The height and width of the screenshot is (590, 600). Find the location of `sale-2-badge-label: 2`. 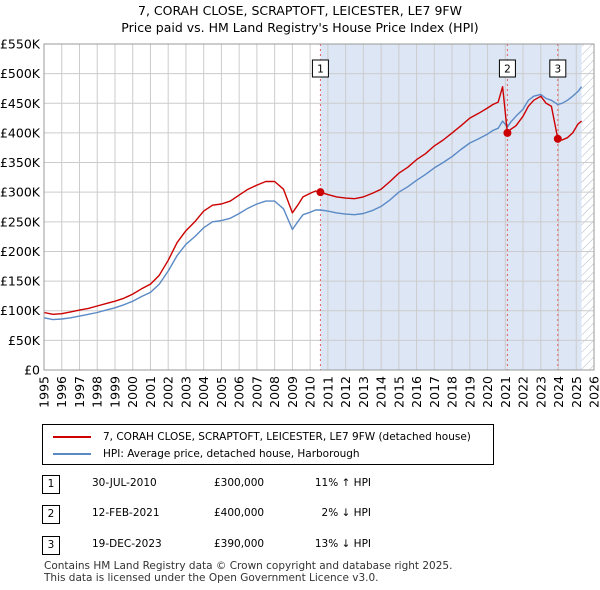

sale-2-badge-label: 2 is located at coordinates (507, 70).